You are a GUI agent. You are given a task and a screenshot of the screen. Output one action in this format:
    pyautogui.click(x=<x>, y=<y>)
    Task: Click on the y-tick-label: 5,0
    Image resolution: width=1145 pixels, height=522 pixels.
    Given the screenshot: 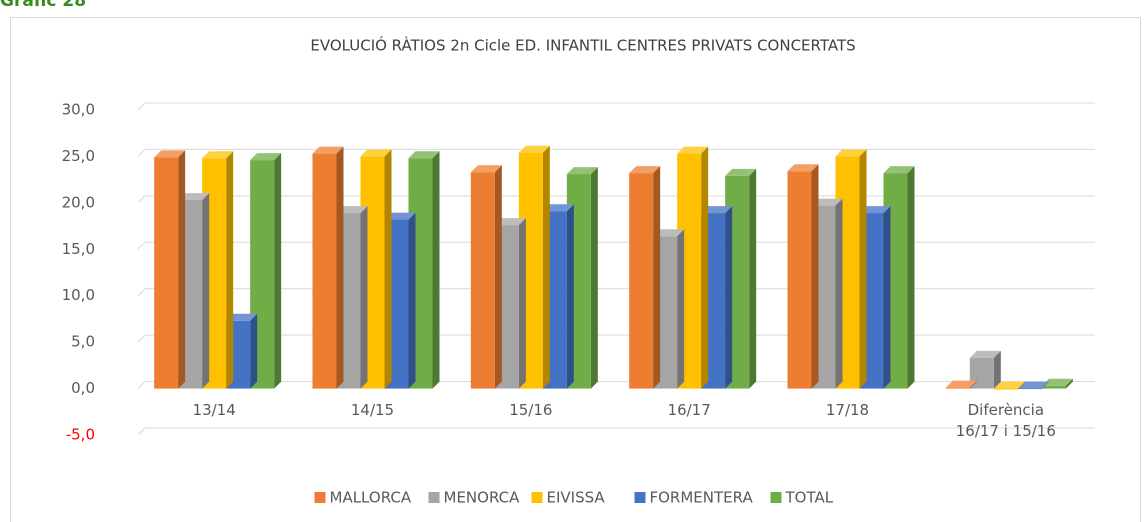 What is the action you would take?
    pyautogui.click(x=83, y=342)
    